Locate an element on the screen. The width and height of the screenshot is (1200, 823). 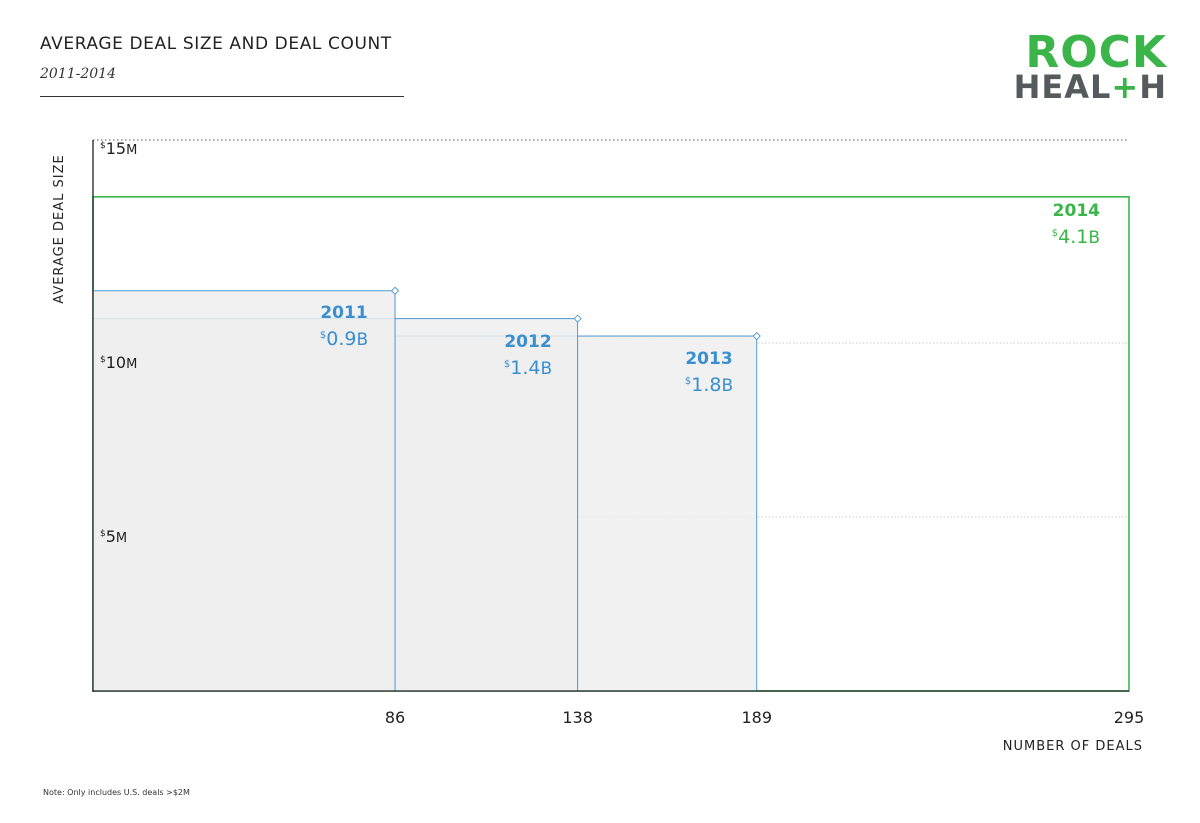
total-unit-2012: B is located at coordinates (546, 369).